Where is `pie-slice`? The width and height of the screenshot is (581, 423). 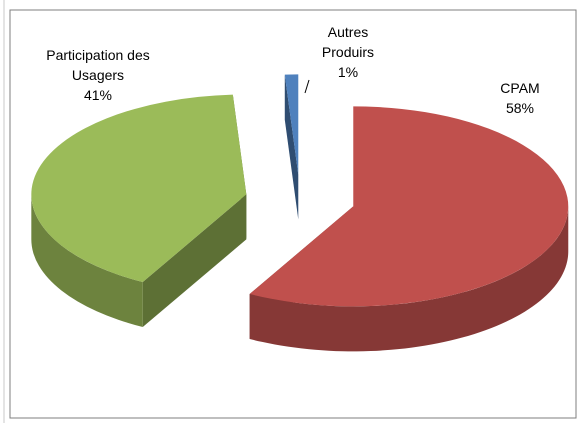 pie-slice is located at coordinates (291, 147).